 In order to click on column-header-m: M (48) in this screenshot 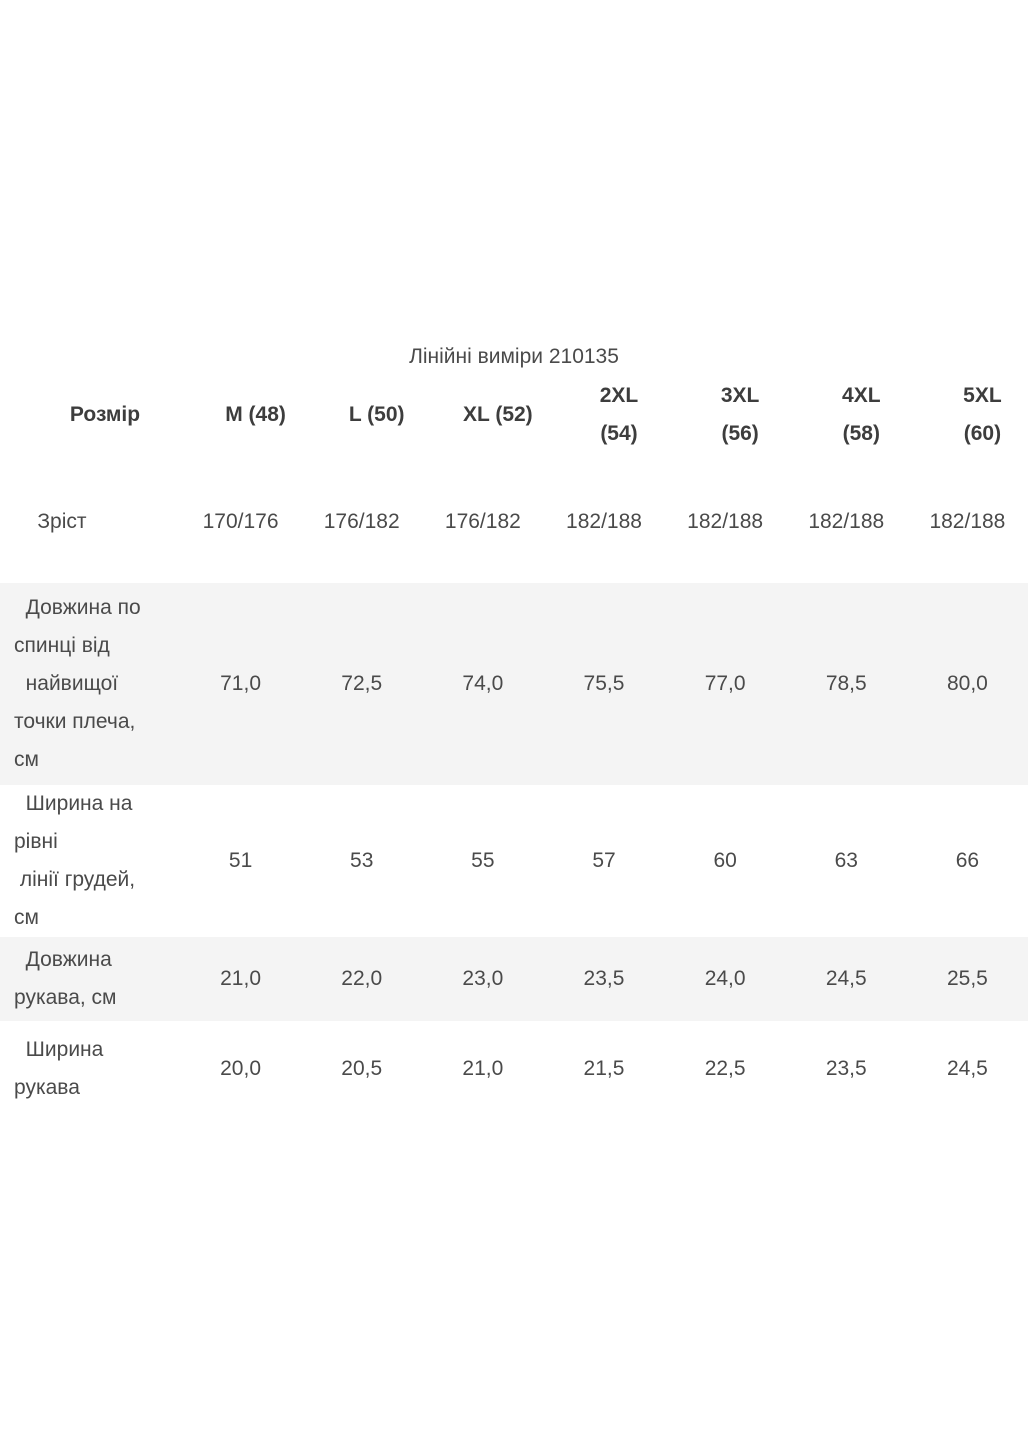, I will do `click(255, 414)`.